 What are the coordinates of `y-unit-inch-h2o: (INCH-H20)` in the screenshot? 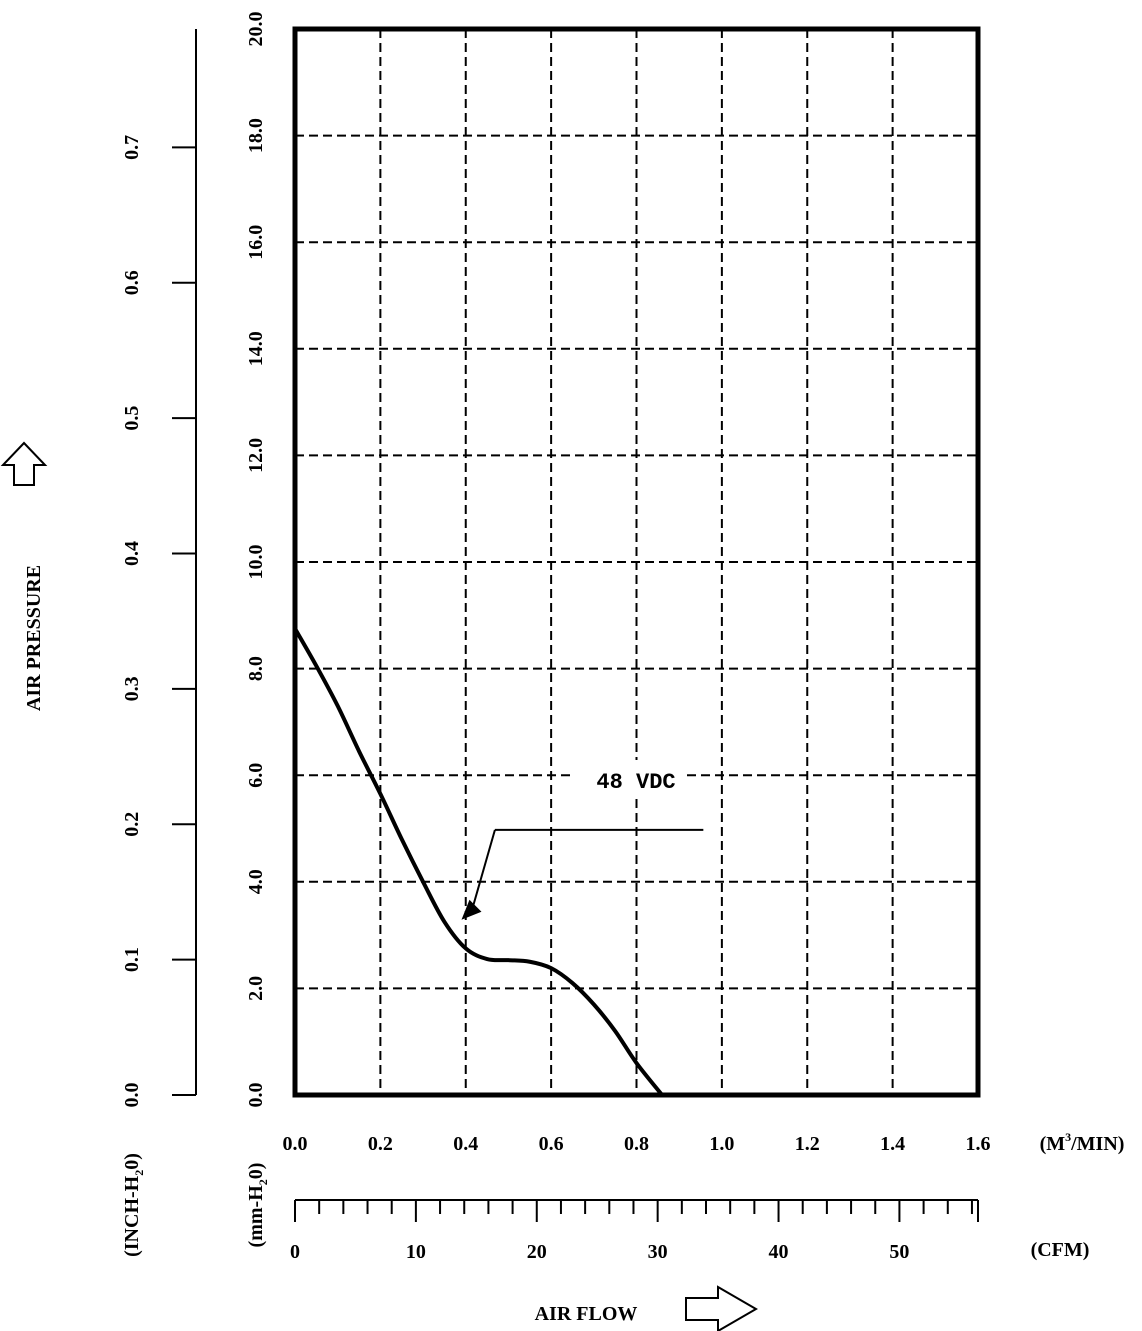 It's located at (133, 1205).